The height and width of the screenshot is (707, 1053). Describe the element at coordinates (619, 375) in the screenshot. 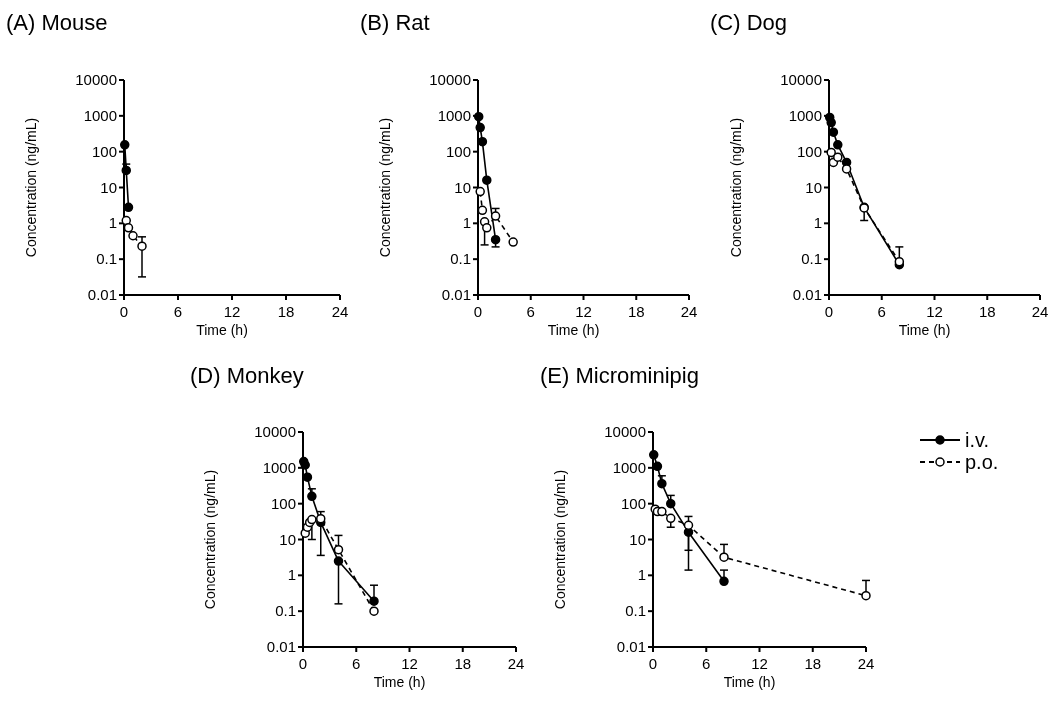

I see `chart-title: (E) Microminipig` at that location.